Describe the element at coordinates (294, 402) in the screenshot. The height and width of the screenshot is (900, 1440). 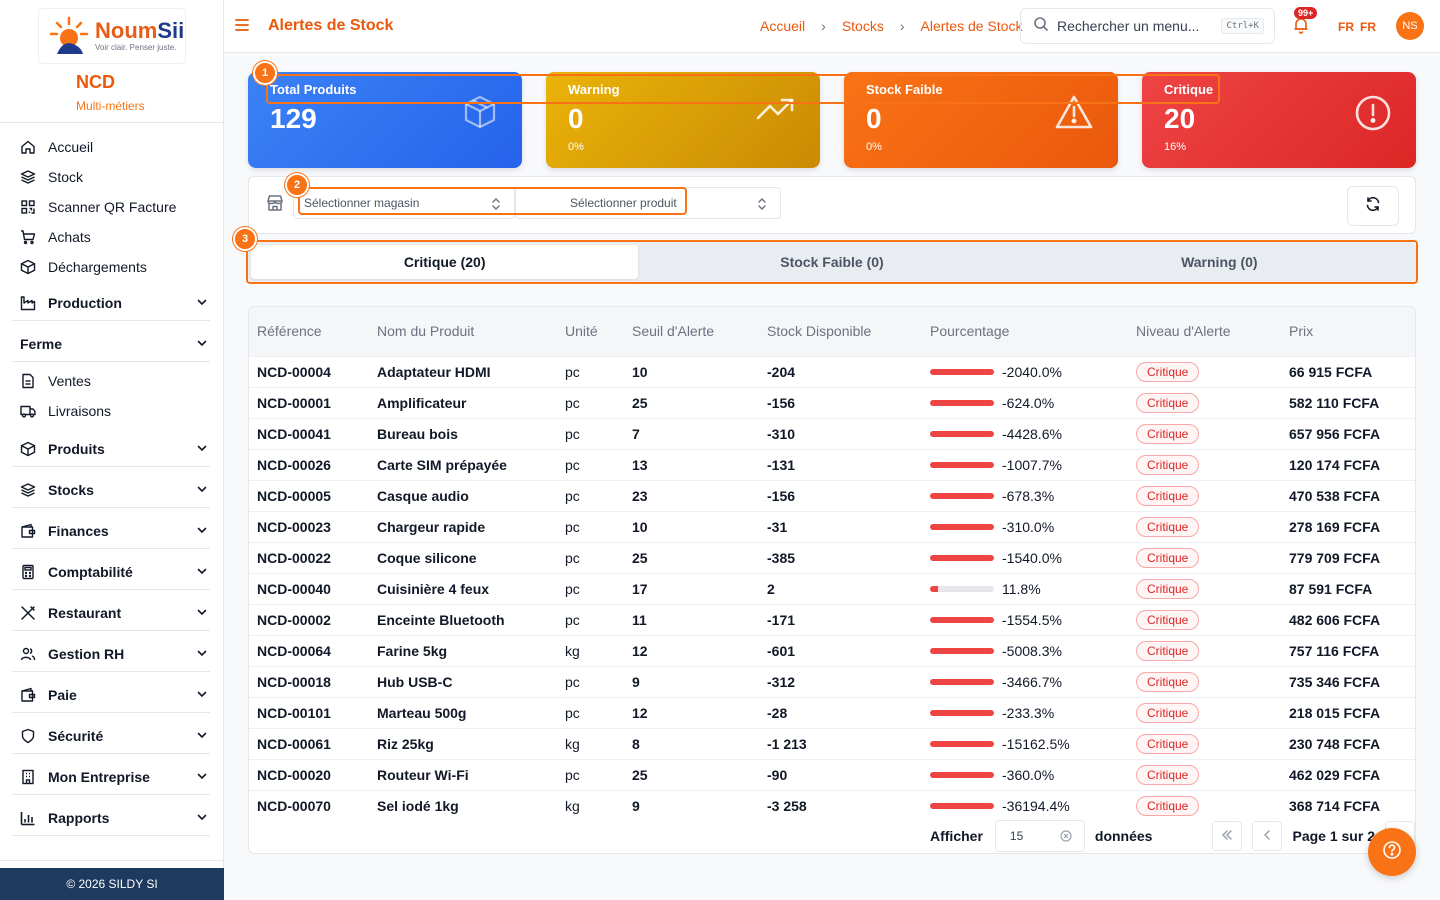
I see `cell-reference: NCD-00001` at that location.